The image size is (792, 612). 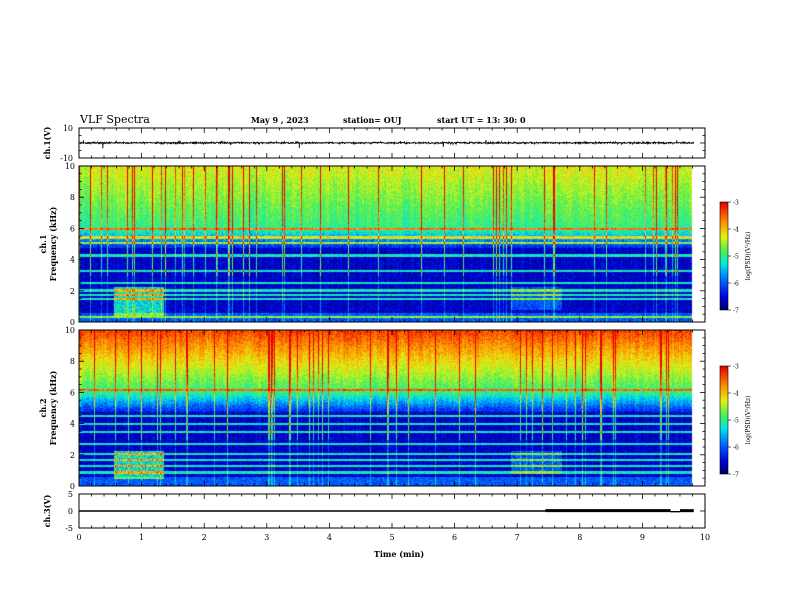 What do you see at coordinates (78, 537) in the screenshot?
I see `time-tick-label: 0` at bounding box center [78, 537].